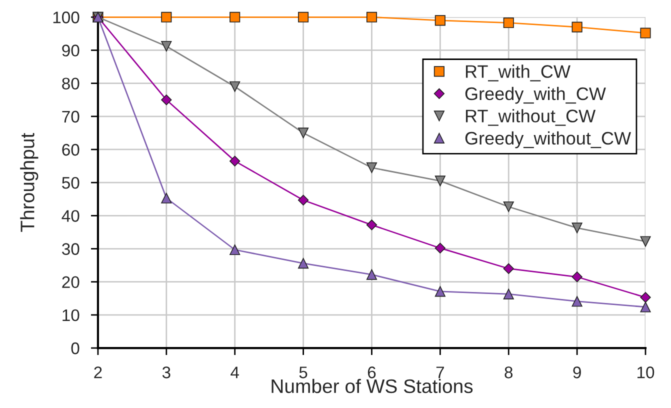 The image size is (671, 408). What do you see at coordinates (548, 139) in the screenshot?
I see `legend-label: Greedy_without_CW` at bounding box center [548, 139].